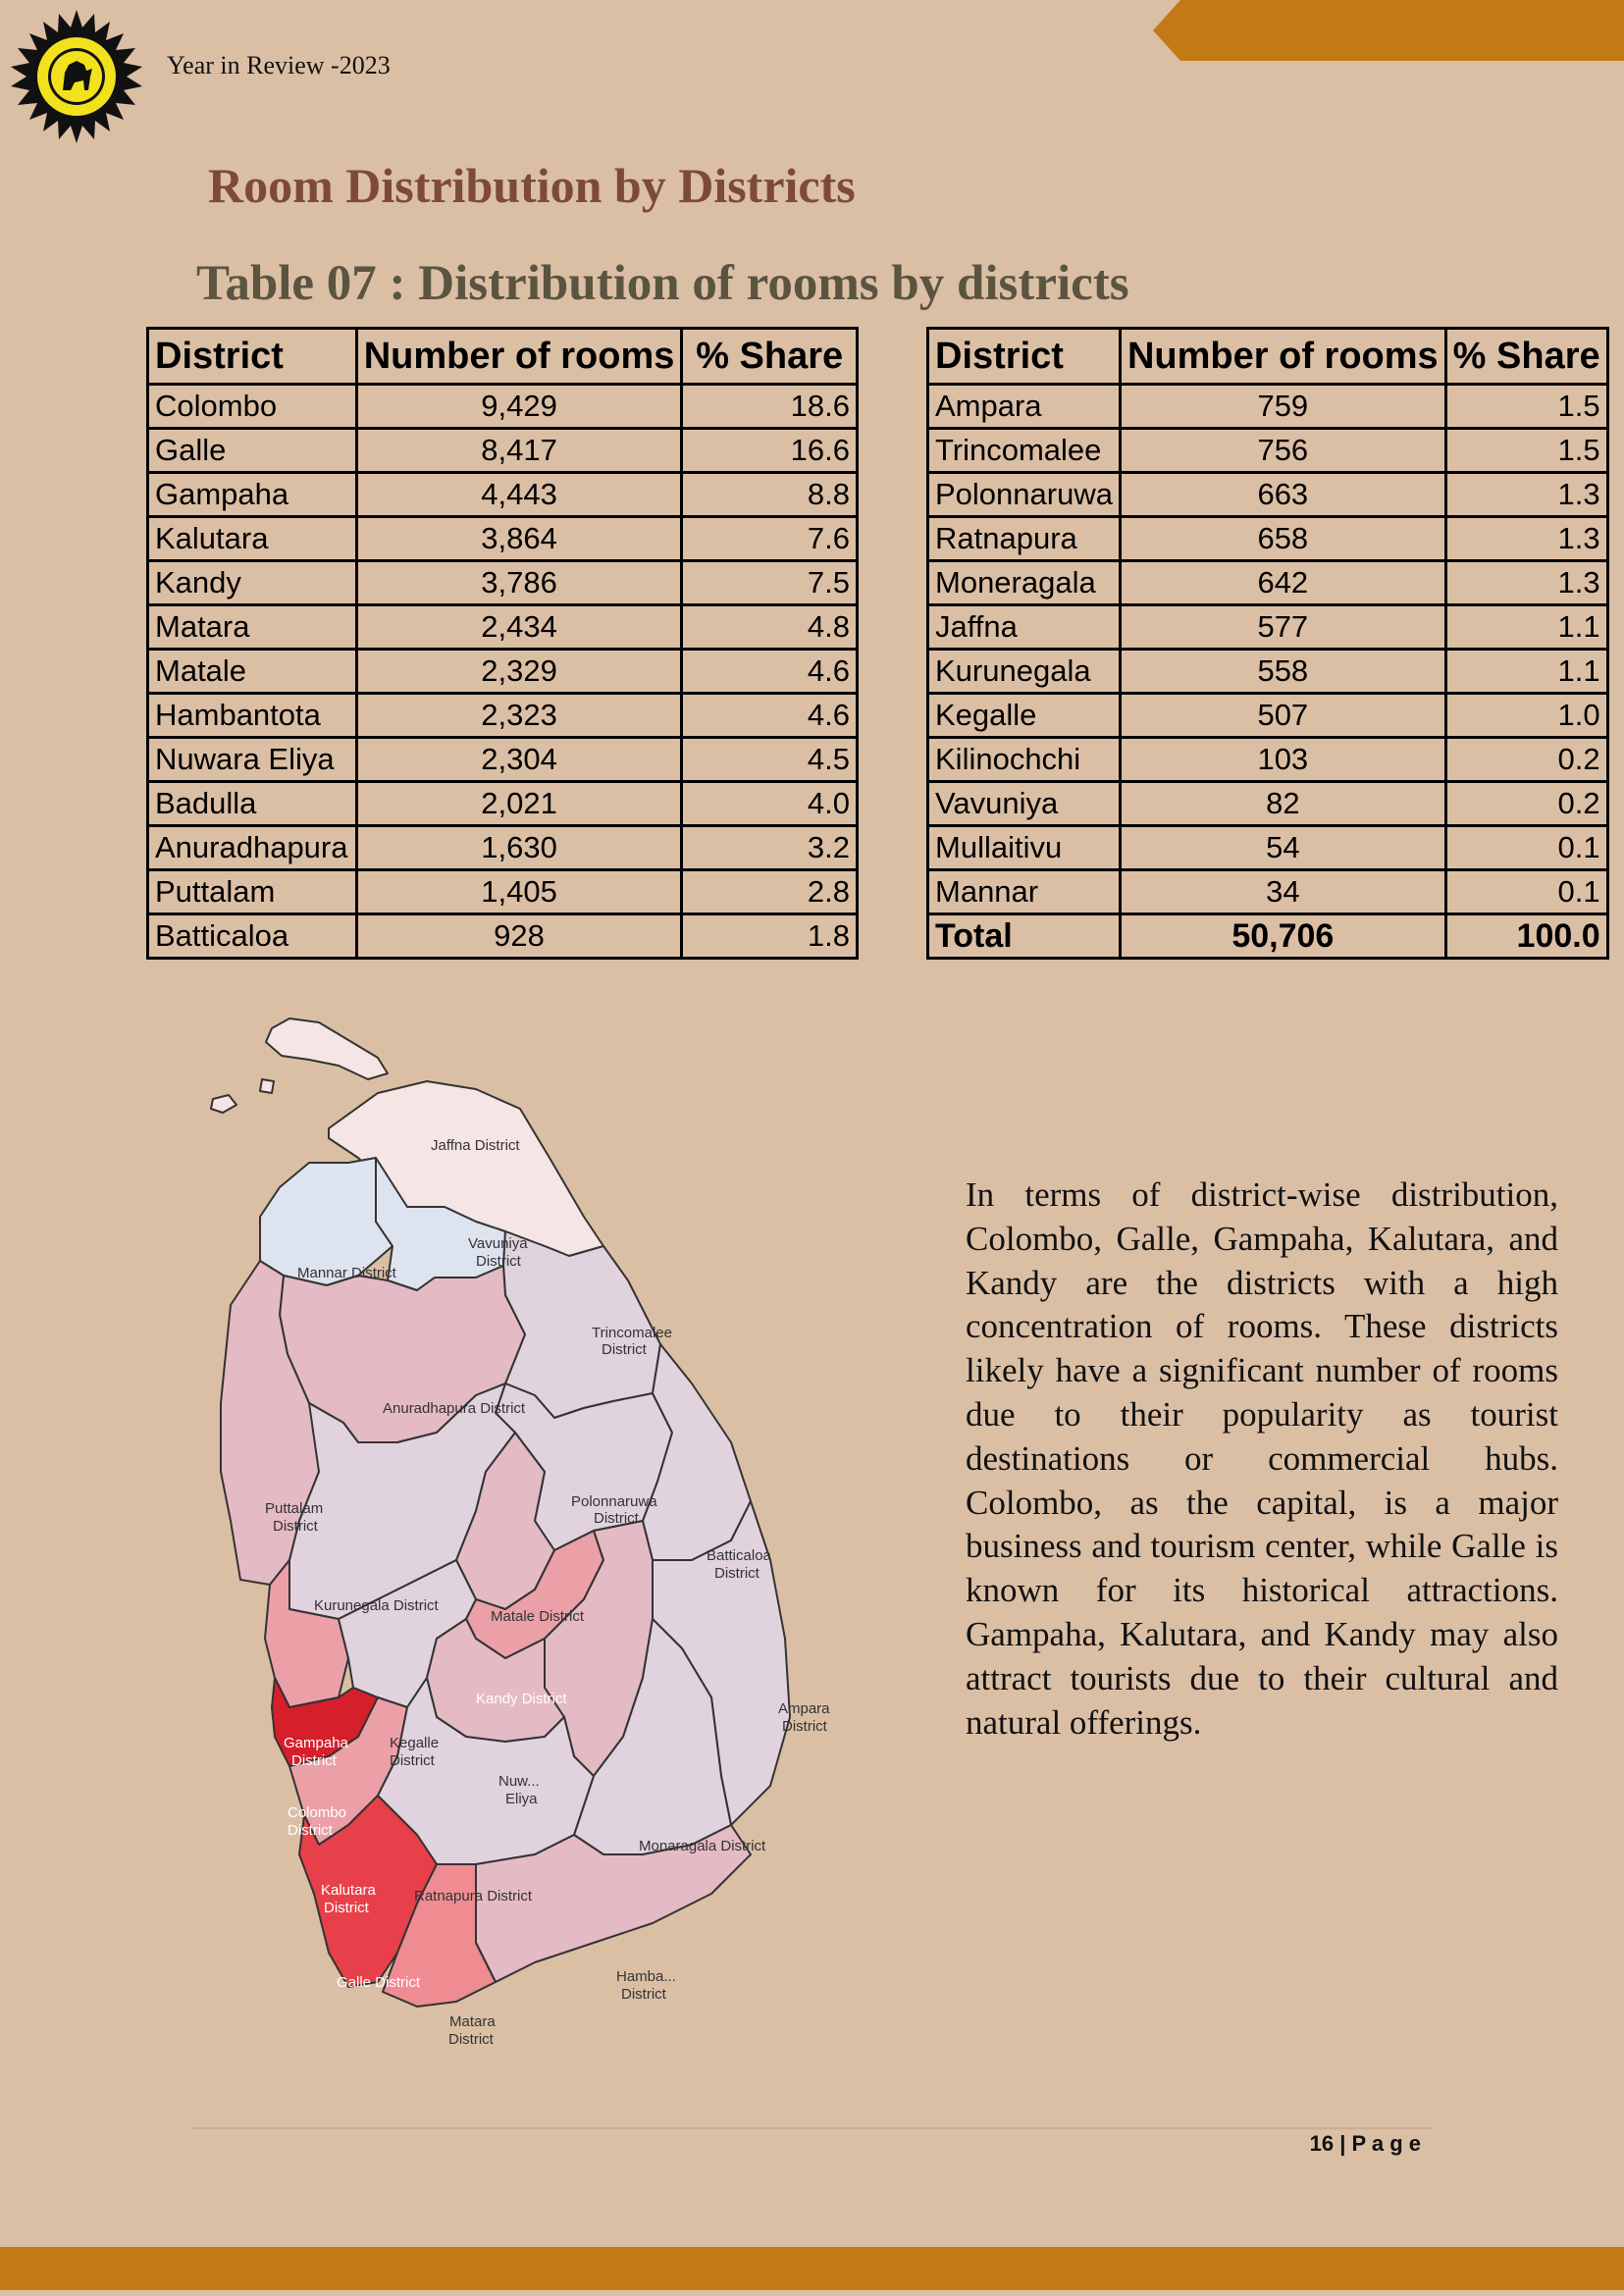 The height and width of the screenshot is (2296, 1624). What do you see at coordinates (296, 1526) in the screenshot?
I see `label-puttalam-district: District` at bounding box center [296, 1526].